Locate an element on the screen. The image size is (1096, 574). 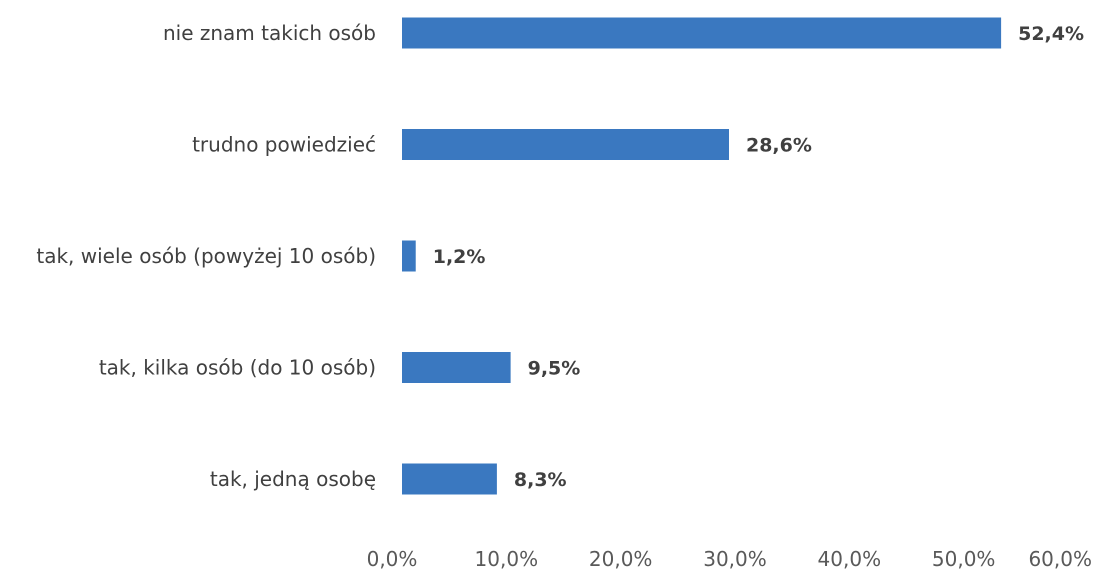
value-label-2: 28,6% is located at coordinates (779, 146).